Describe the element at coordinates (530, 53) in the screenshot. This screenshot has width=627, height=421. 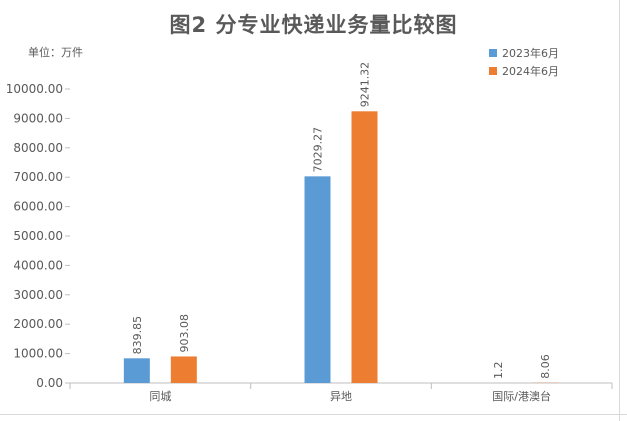
I see `legend-label-2023: 2023年6月` at that location.